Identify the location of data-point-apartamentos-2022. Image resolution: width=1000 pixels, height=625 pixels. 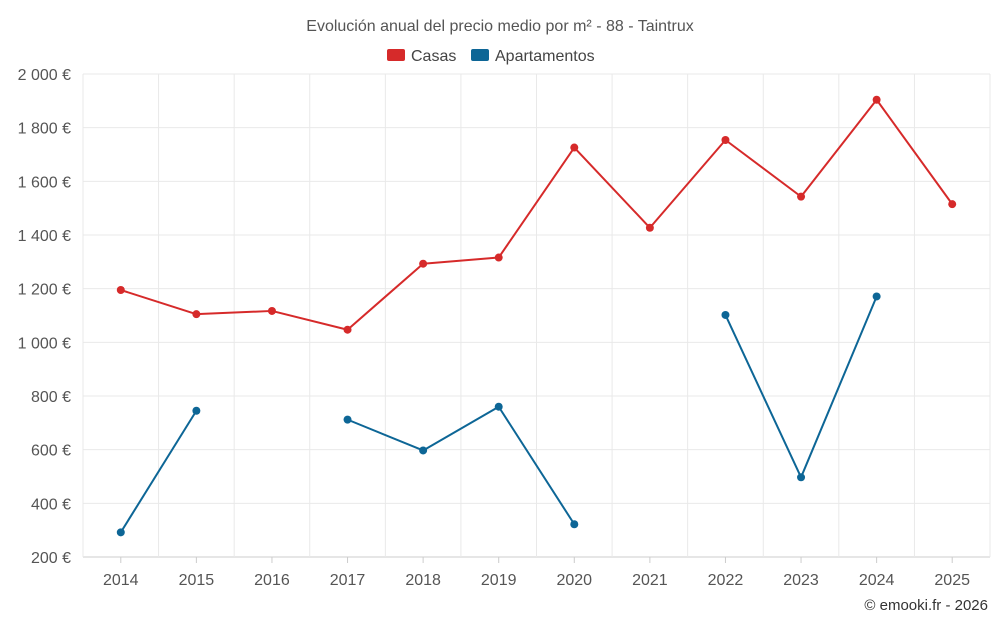
(725, 314).